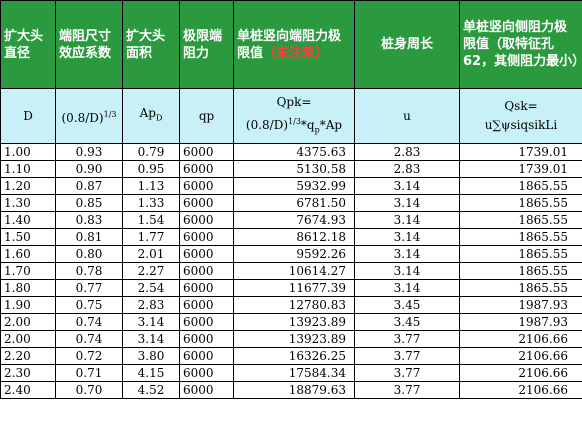 Image resolution: width=582 pixels, height=432 pixels. I want to click on cell-diameter: 2.30, so click(28, 373).